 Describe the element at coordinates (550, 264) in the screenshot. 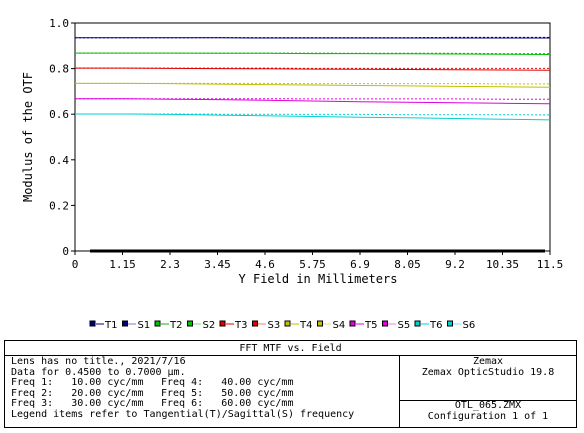

I see `x-tick-label: 11.5` at that location.